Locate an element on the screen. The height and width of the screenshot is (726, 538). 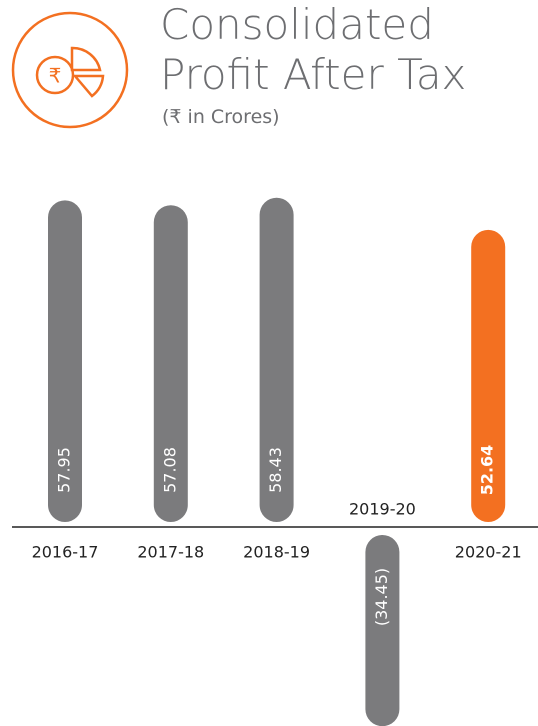
value-label: 57.95 is located at coordinates (64, 470).